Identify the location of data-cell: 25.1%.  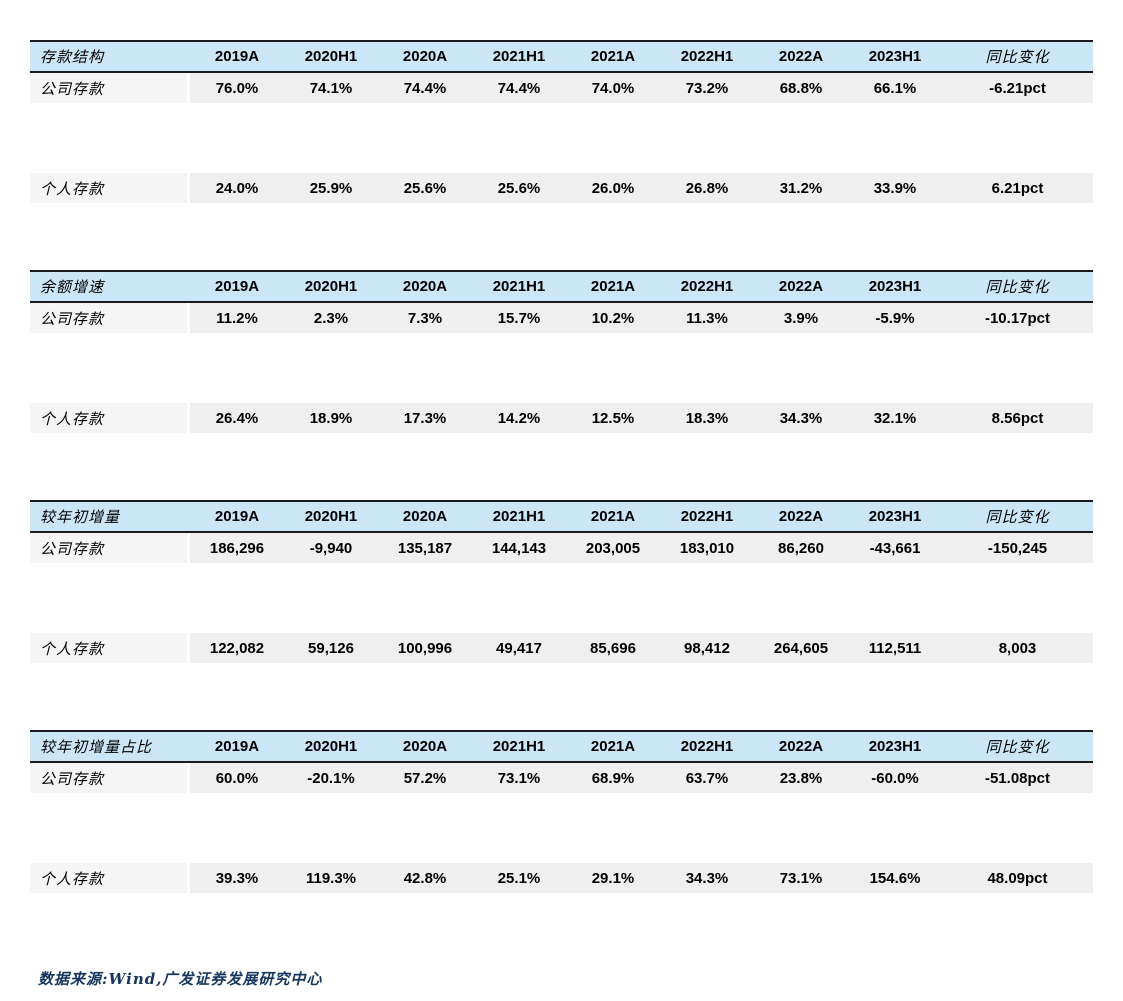
(519, 878).